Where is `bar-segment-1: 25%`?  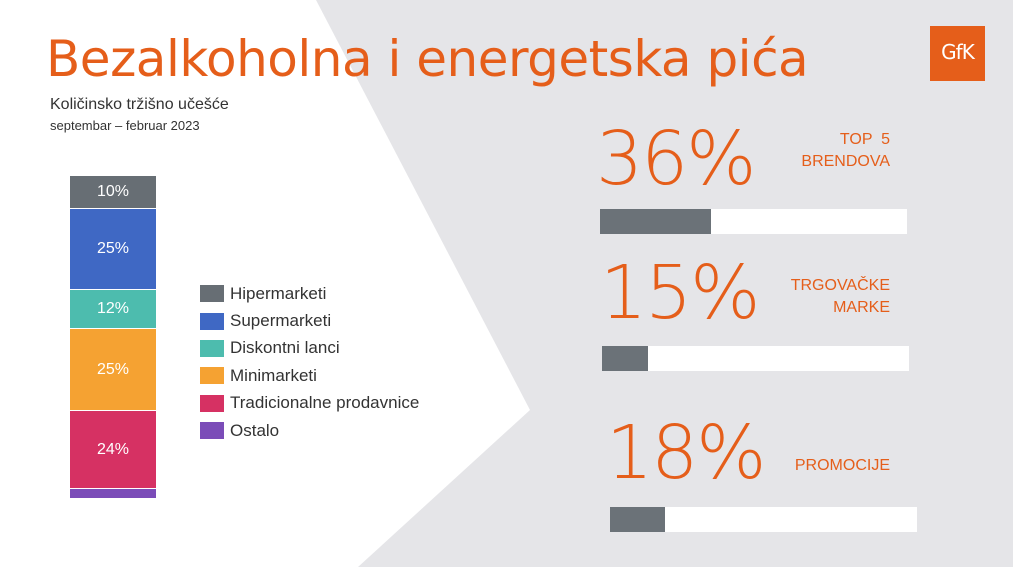 bar-segment-1: 25% is located at coordinates (113, 249).